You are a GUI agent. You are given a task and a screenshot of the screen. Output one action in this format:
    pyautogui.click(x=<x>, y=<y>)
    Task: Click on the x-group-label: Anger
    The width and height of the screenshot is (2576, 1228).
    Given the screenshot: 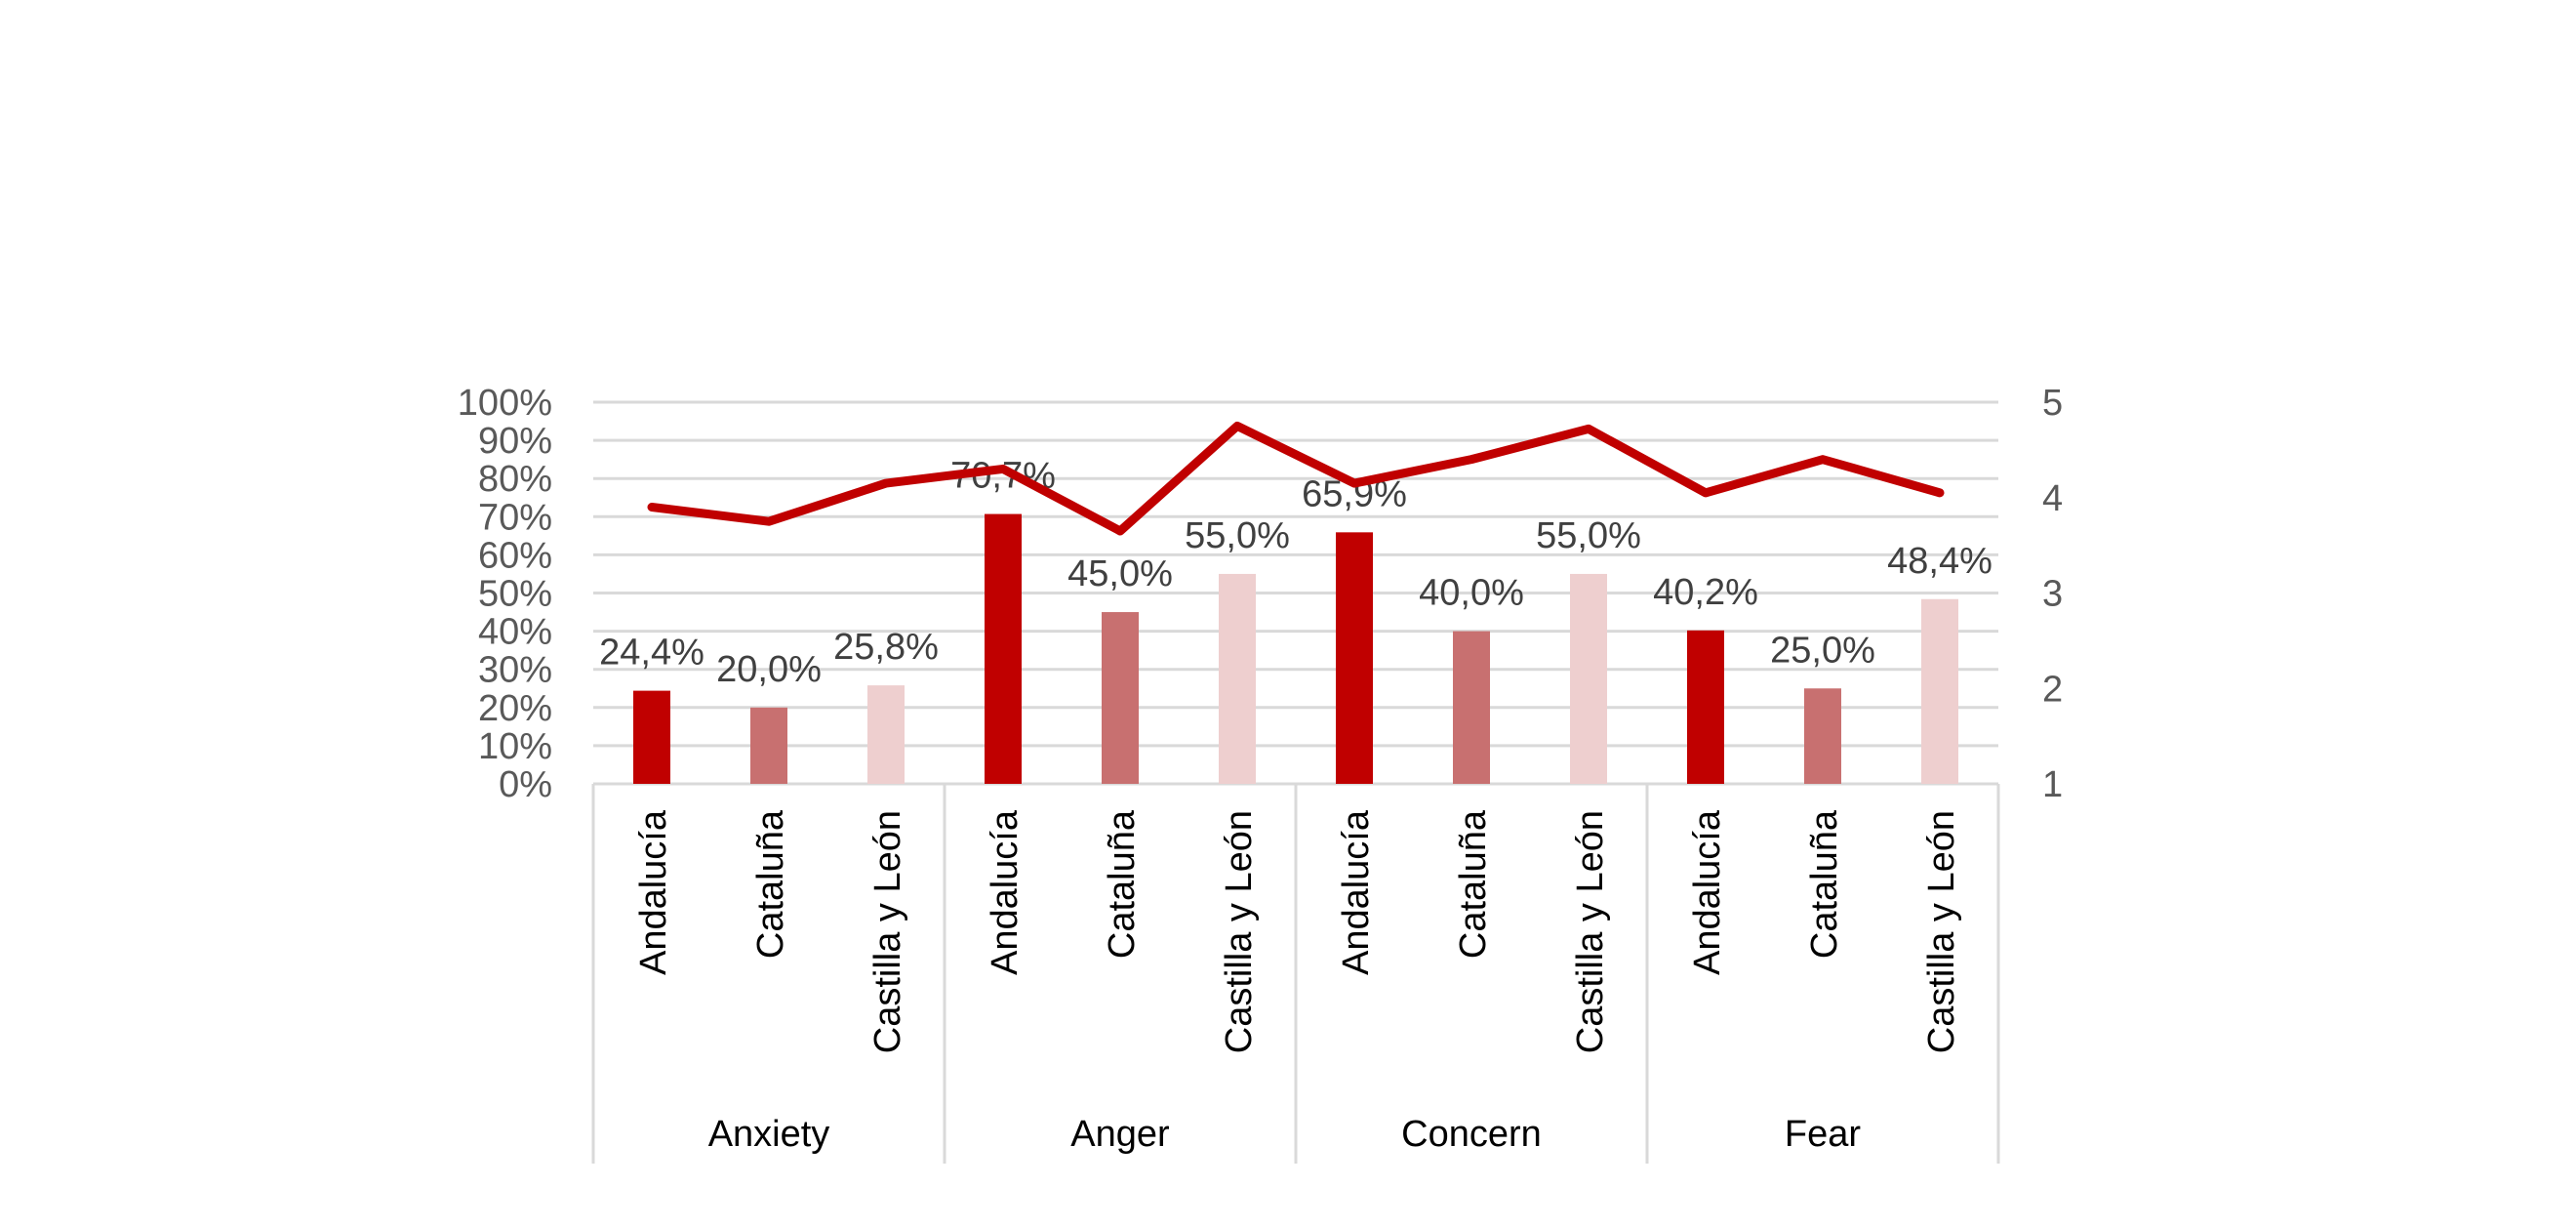 What is the action you would take?
    pyautogui.click(x=1120, y=1134)
    